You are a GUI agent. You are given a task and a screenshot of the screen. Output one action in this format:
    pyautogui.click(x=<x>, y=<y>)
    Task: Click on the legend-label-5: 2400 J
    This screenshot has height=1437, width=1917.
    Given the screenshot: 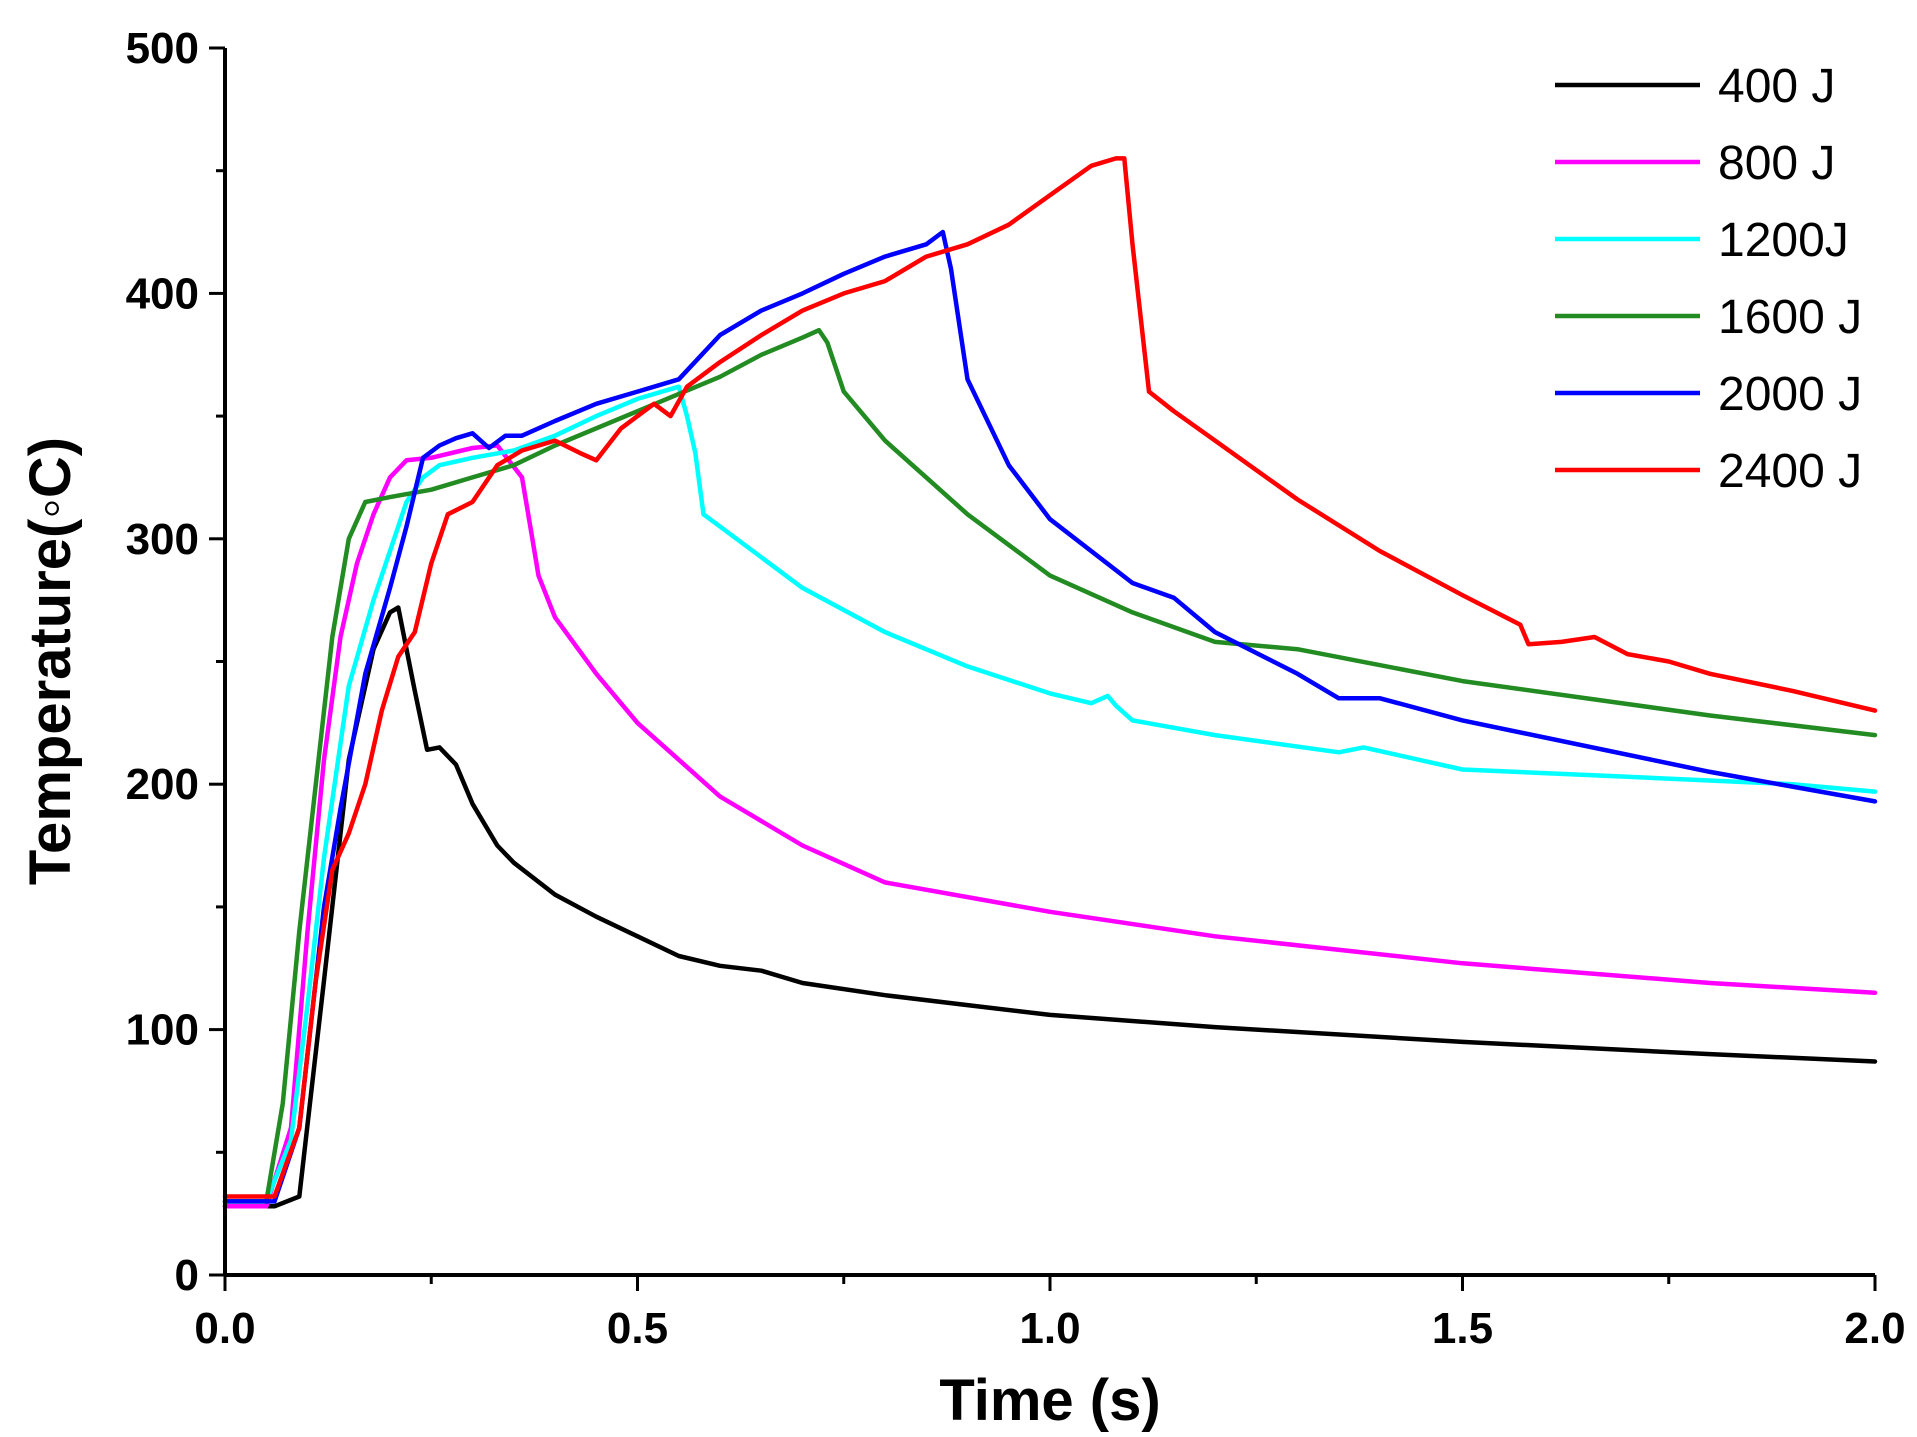 What is the action you would take?
    pyautogui.click(x=1790, y=471)
    